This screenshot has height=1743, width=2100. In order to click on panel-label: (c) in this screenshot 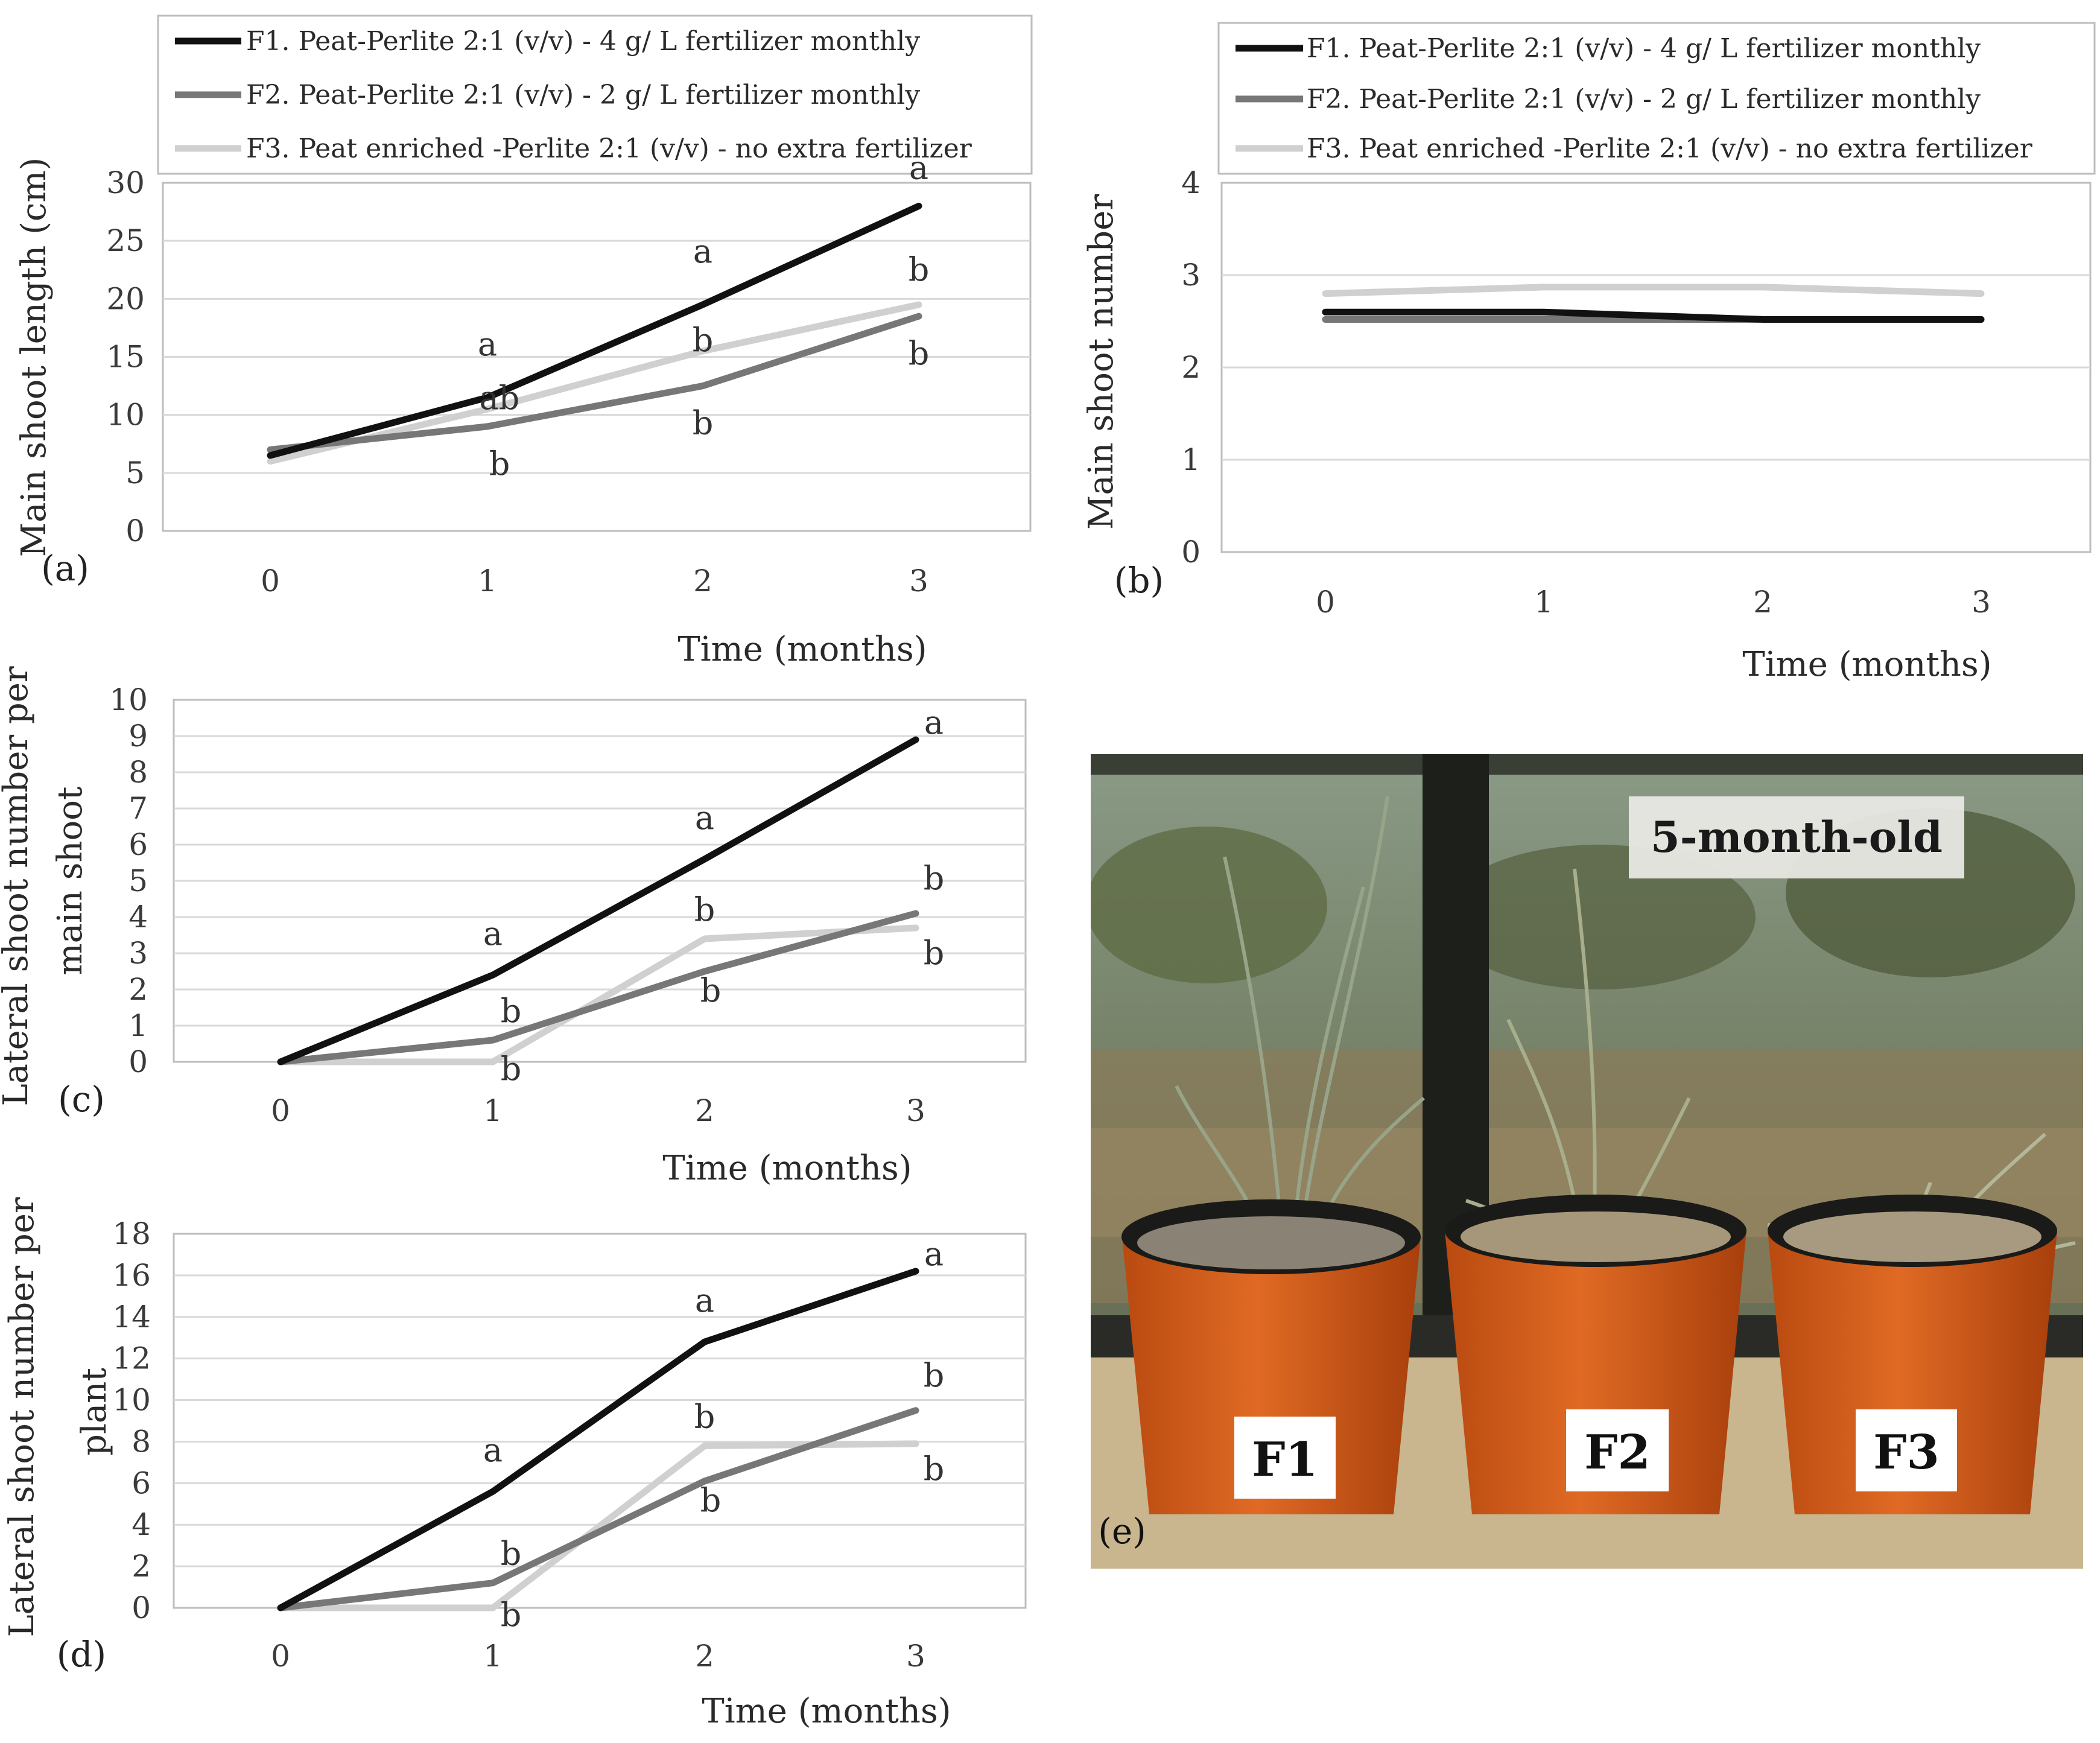, I will do `click(81, 1099)`.